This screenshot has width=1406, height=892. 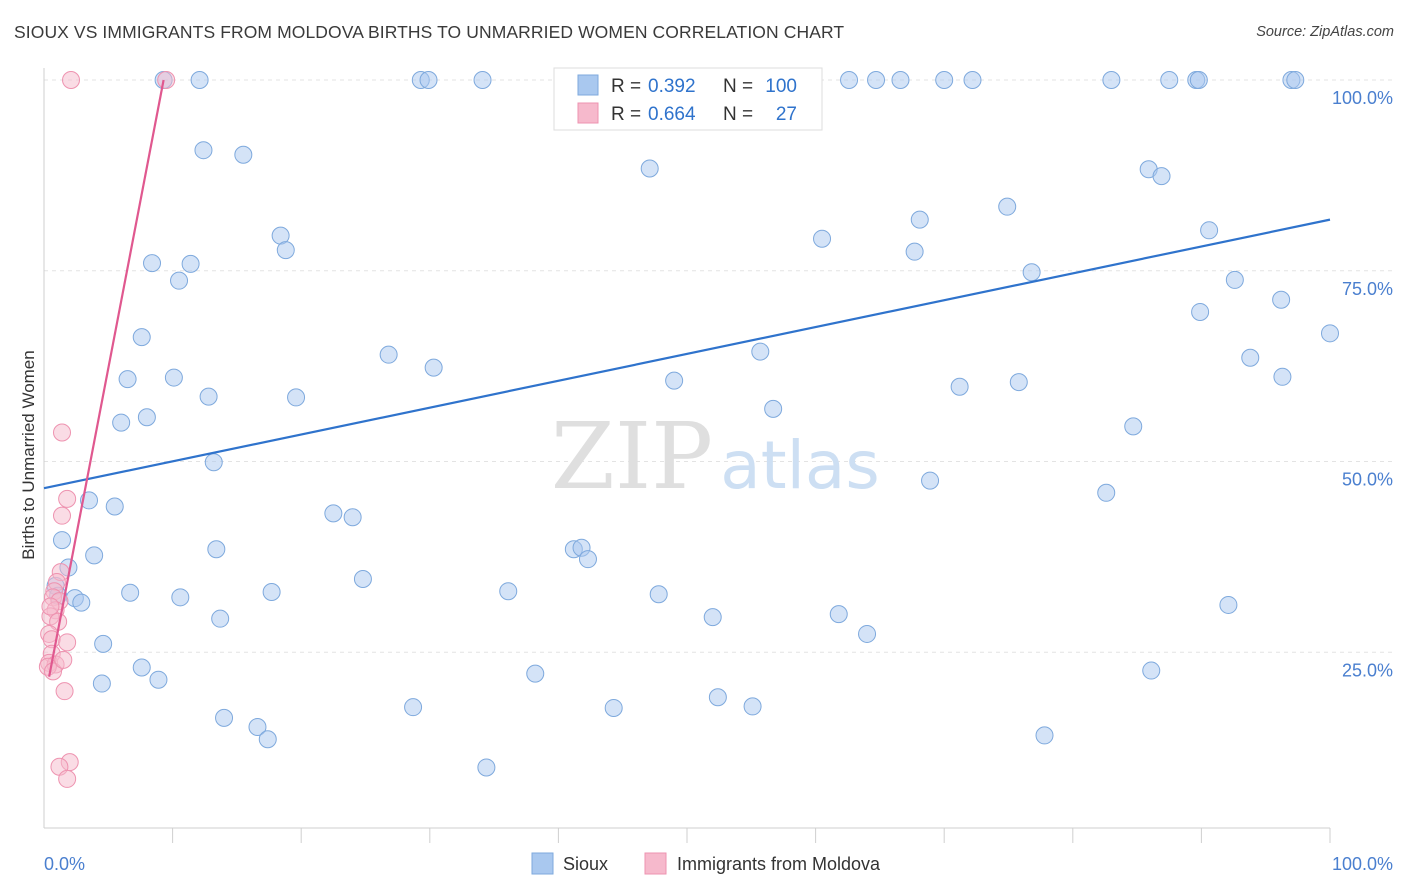 What do you see at coordinates (800, 465) in the screenshot?
I see `watermark-atlas: atlas` at bounding box center [800, 465].